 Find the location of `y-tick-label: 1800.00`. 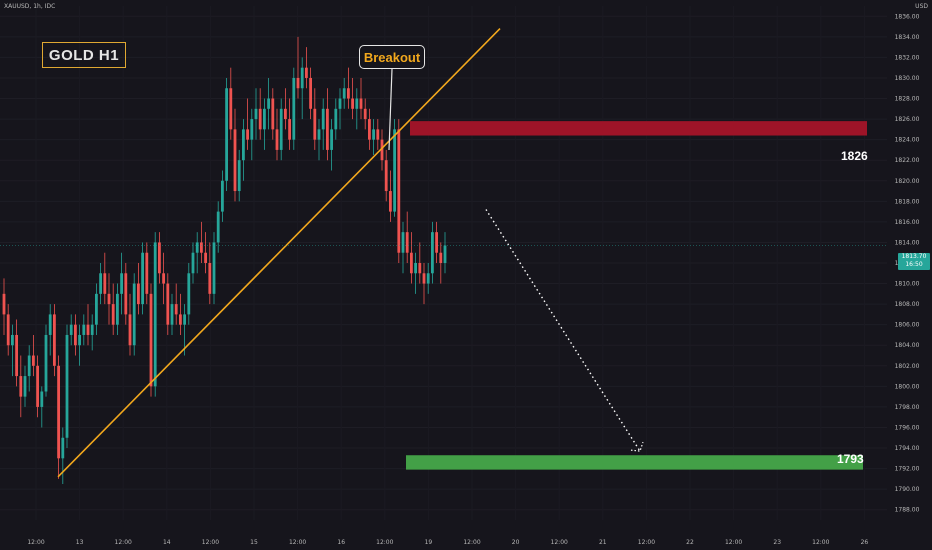

y-tick-label: 1800.00 is located at coordinates (907, 386).